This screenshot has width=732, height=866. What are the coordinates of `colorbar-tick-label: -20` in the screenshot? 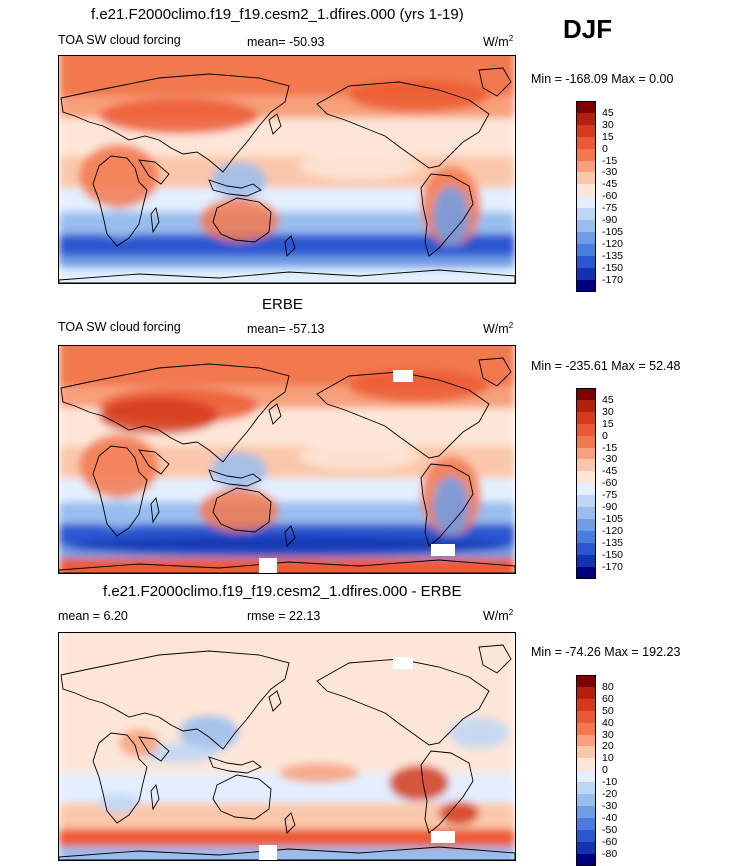 It's located at (610, 794).